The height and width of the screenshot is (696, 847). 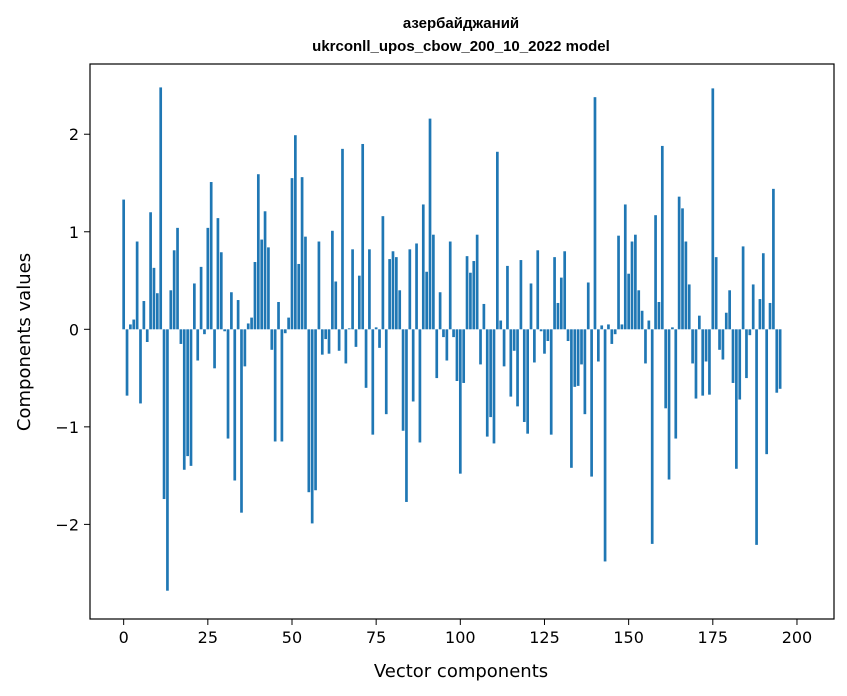 I want to click on x-axis: 0 25 50 75 100 125 150 175 200, so click(x=466, y=633).